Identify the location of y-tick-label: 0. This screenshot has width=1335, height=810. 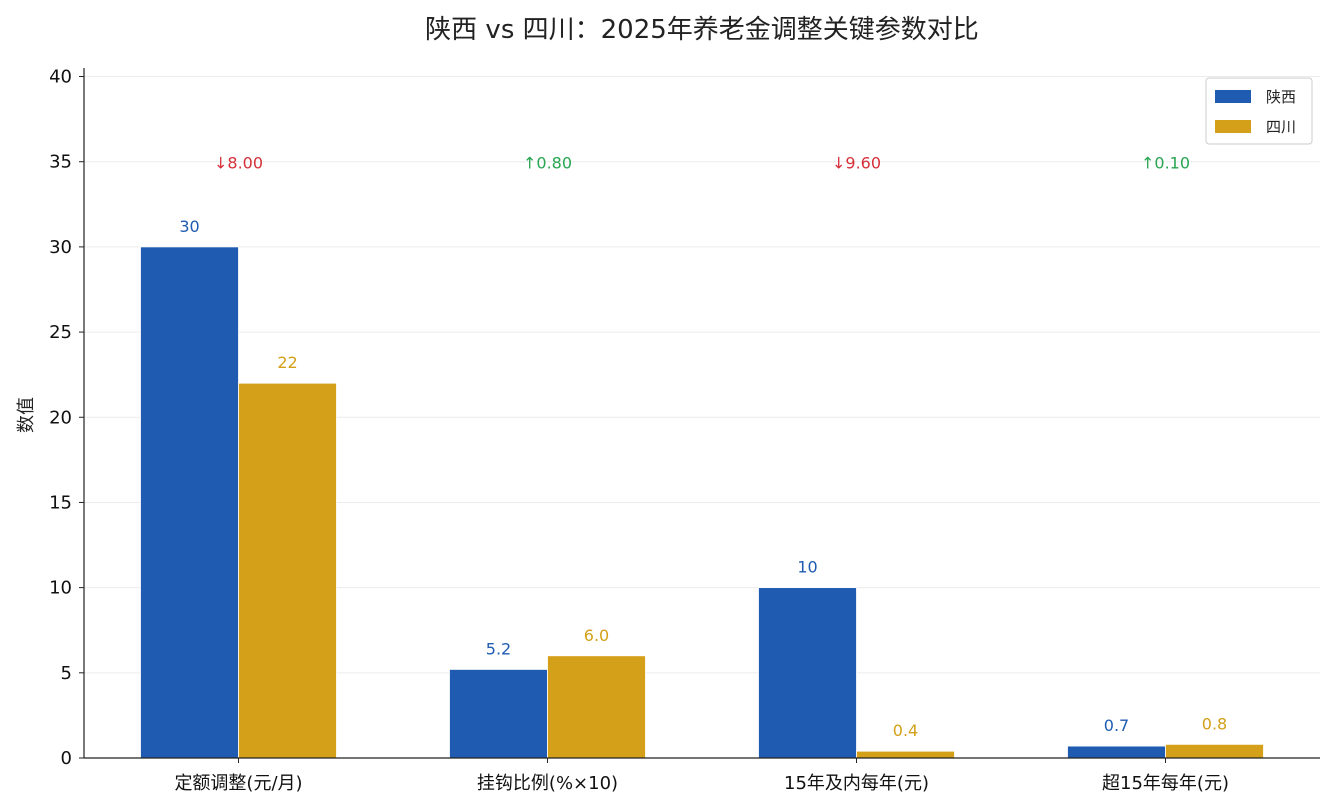
(66, 758).